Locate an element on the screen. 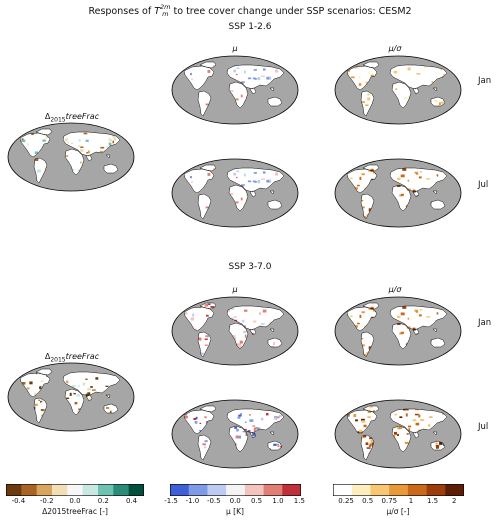 The height and width of the screenshot is (520, 500). colorbar-label-mu: μ [K] is located at coordinates (235, 511).